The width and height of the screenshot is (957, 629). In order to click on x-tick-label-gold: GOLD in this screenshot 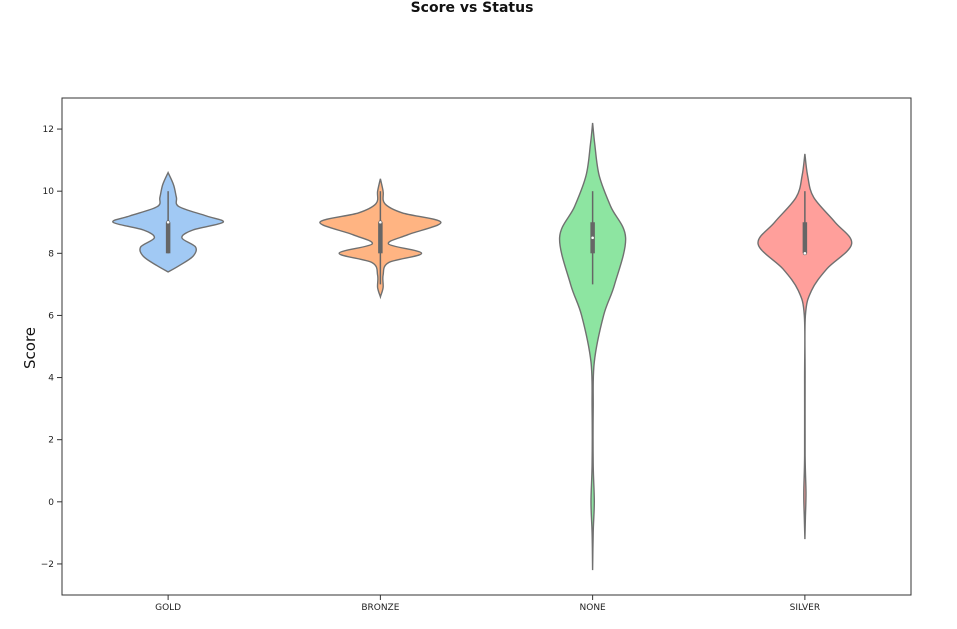, I will do `click(168, 608)`.